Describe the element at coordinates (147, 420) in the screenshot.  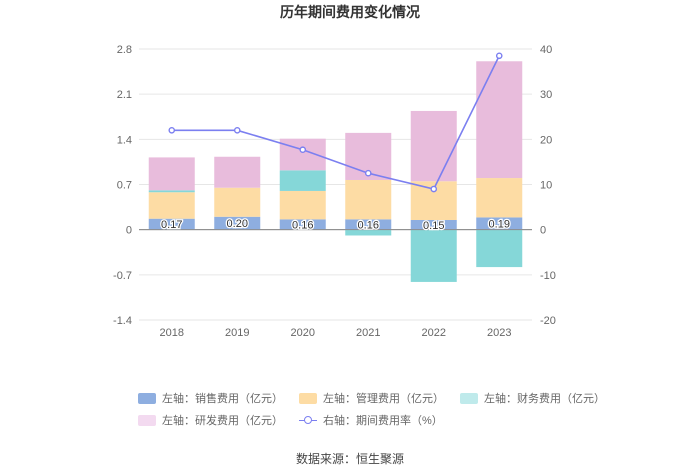
I see `legend-swatch-rd` at that location.